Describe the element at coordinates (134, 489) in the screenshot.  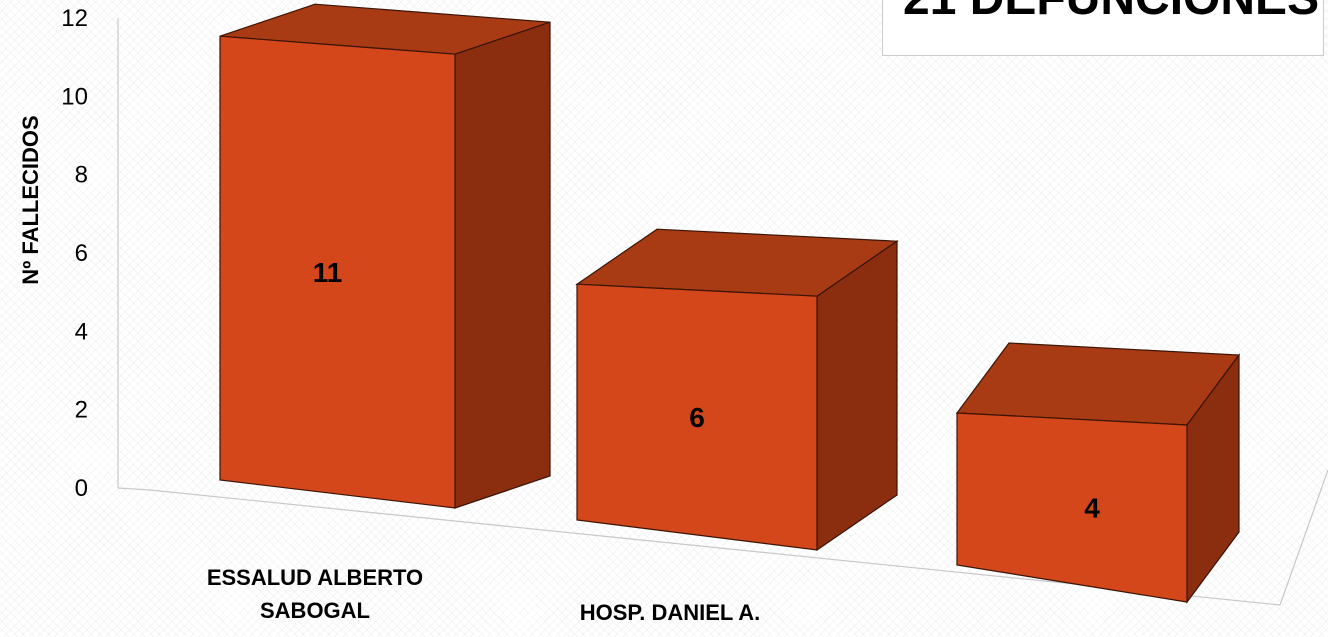
I see `floor-edge-left` at that location.